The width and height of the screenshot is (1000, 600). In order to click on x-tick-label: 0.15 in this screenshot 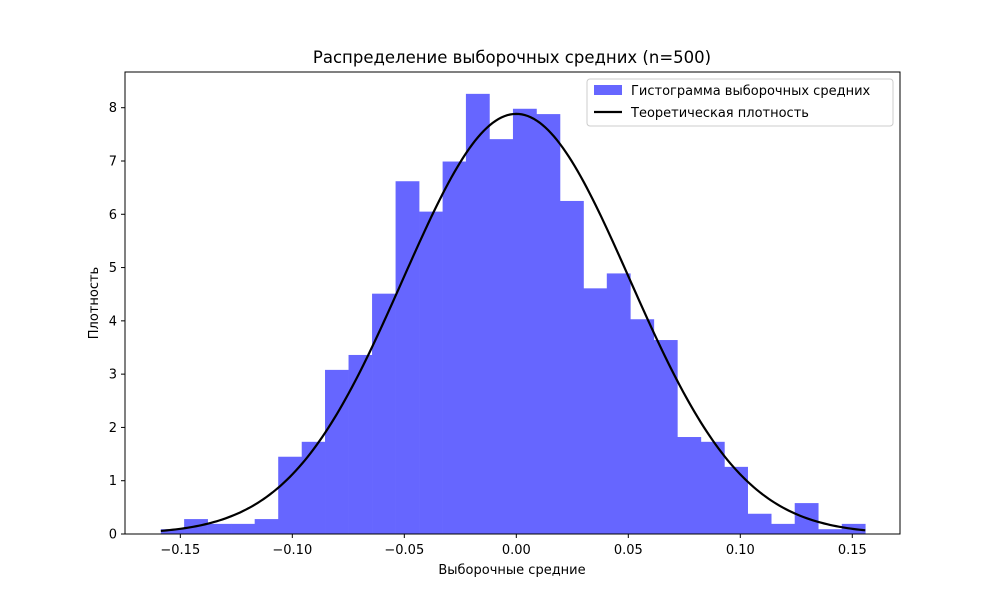, I will do `click(852, 550)`.